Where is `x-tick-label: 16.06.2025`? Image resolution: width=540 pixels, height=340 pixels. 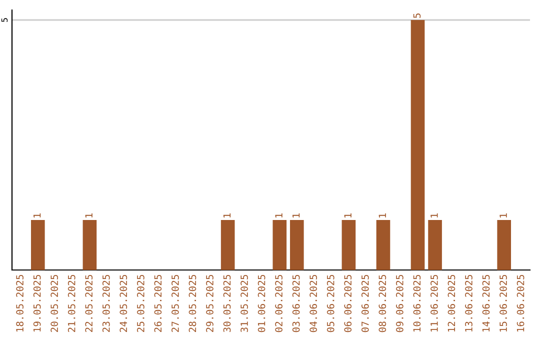
x-tick-label: 16.06.2025 is located at coordinates (520, 303).